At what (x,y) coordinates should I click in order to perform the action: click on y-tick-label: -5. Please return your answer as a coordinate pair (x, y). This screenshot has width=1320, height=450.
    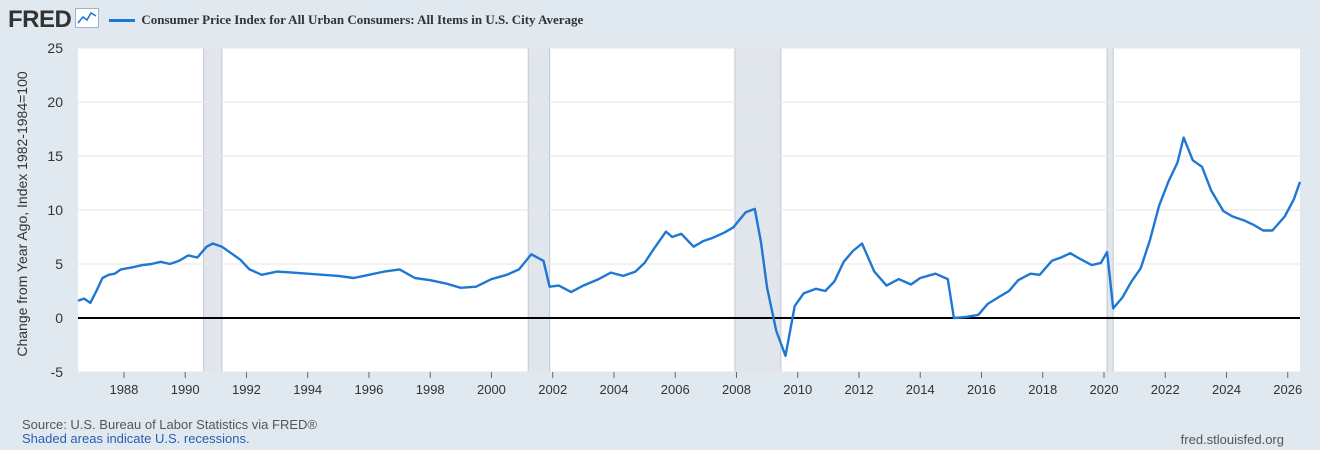
    Looking at the image, I should click on (57, 372).